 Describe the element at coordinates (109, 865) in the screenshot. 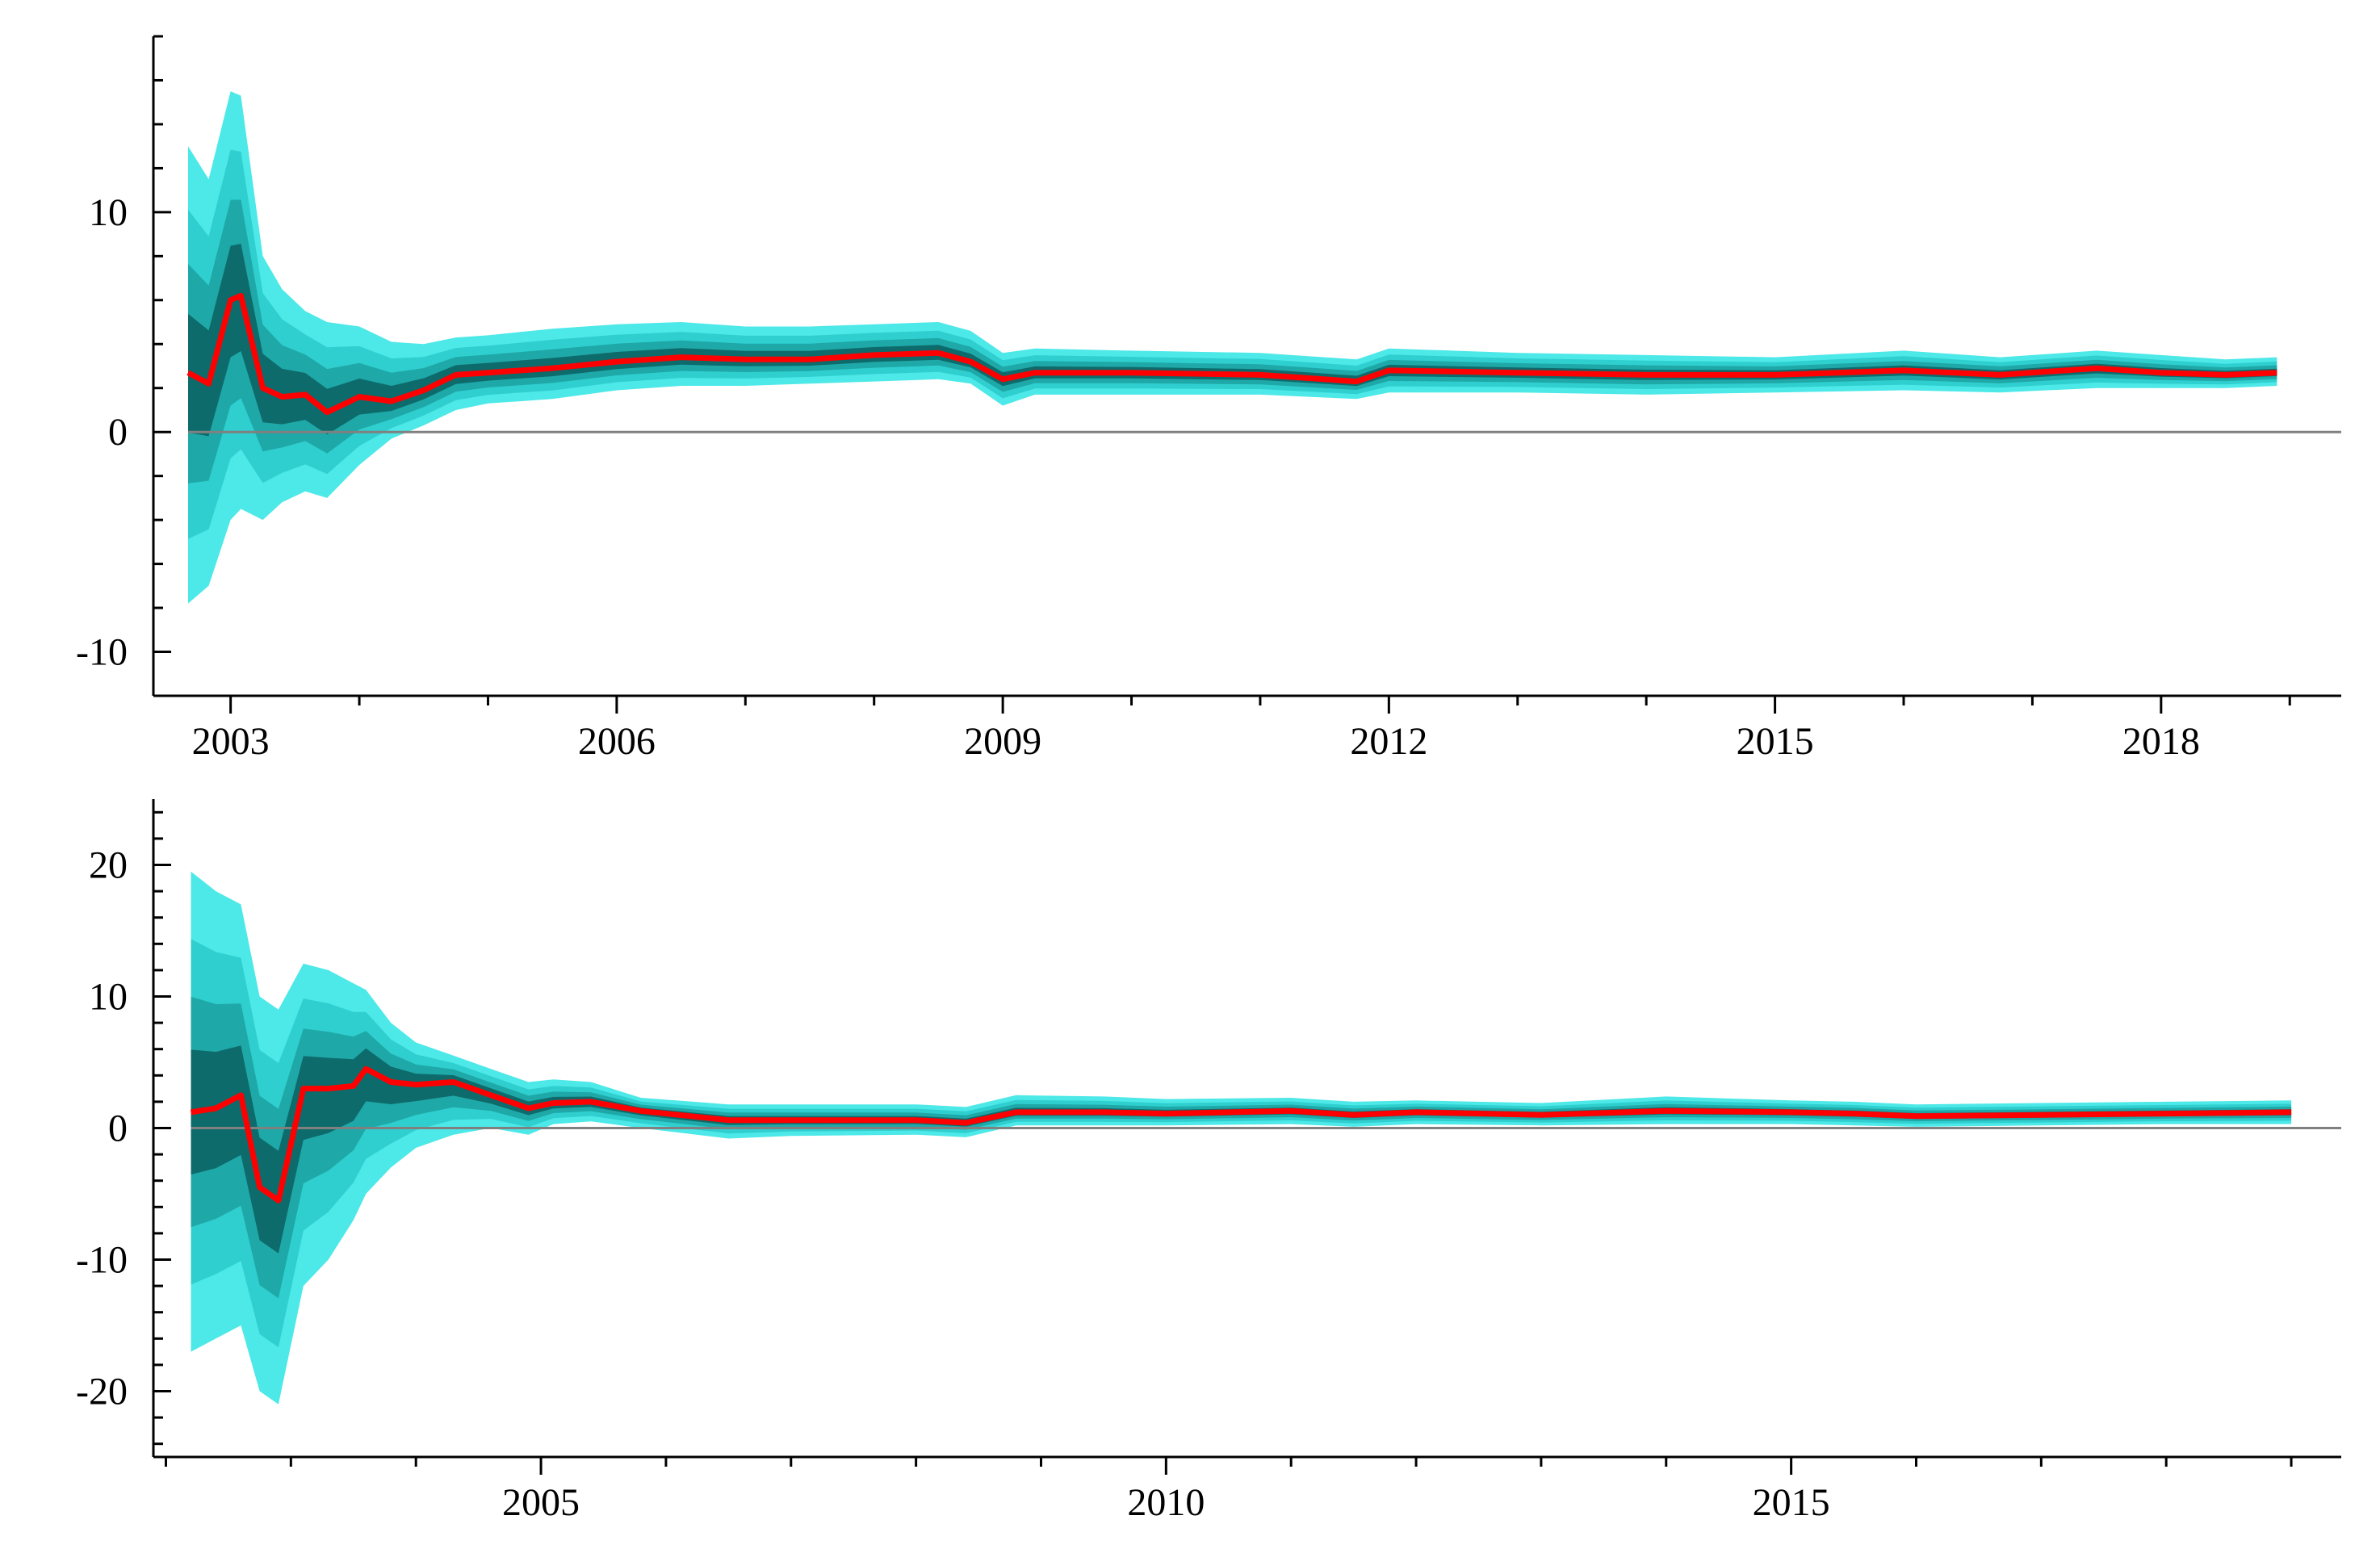

I see `y-tick-label: 20` at that location.